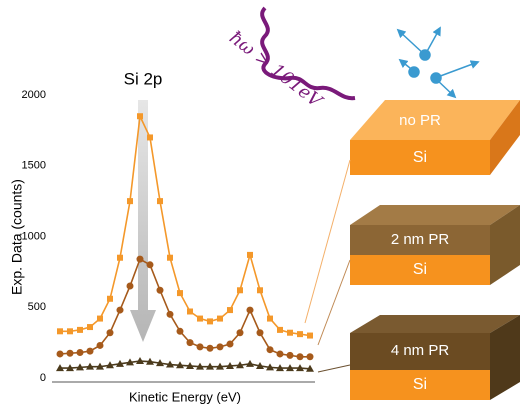 This screenshot has width=520, height=408. I want to click on y-tick-label: 2000, so click(34, 95).